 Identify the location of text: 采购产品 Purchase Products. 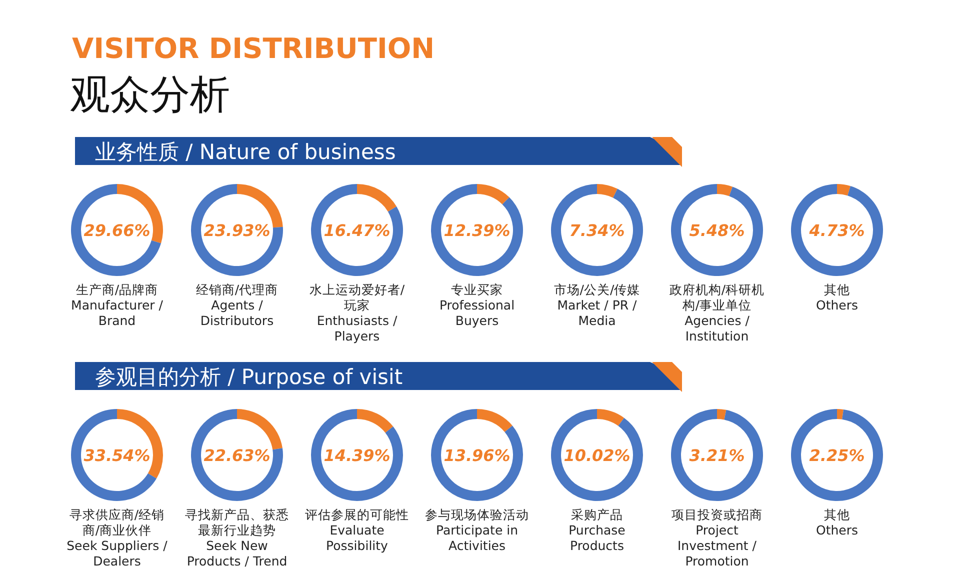
(597, 530).